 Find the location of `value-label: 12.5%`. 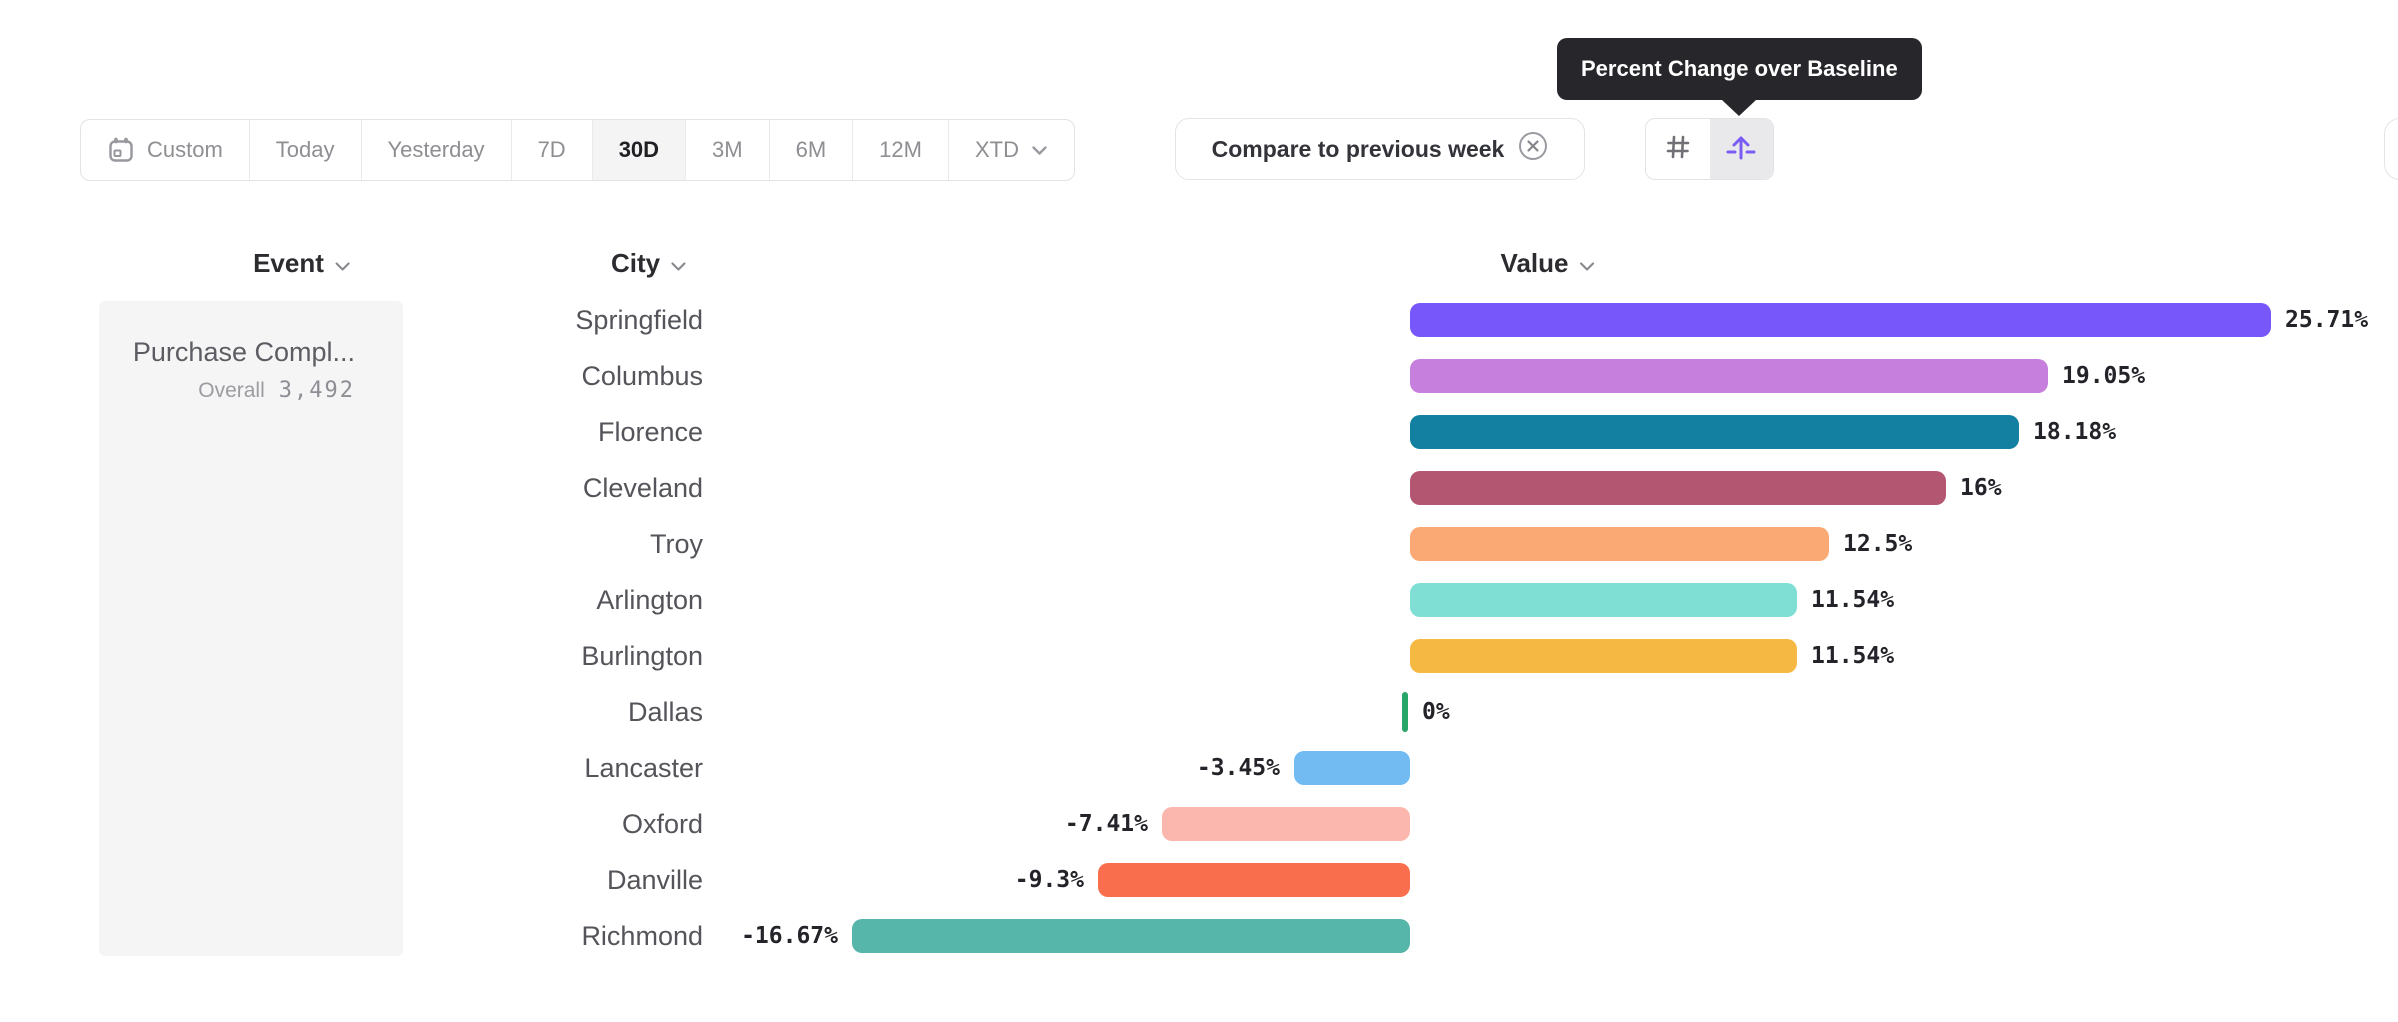

value-label: 12.5% is located at coordinates (1878, 544).